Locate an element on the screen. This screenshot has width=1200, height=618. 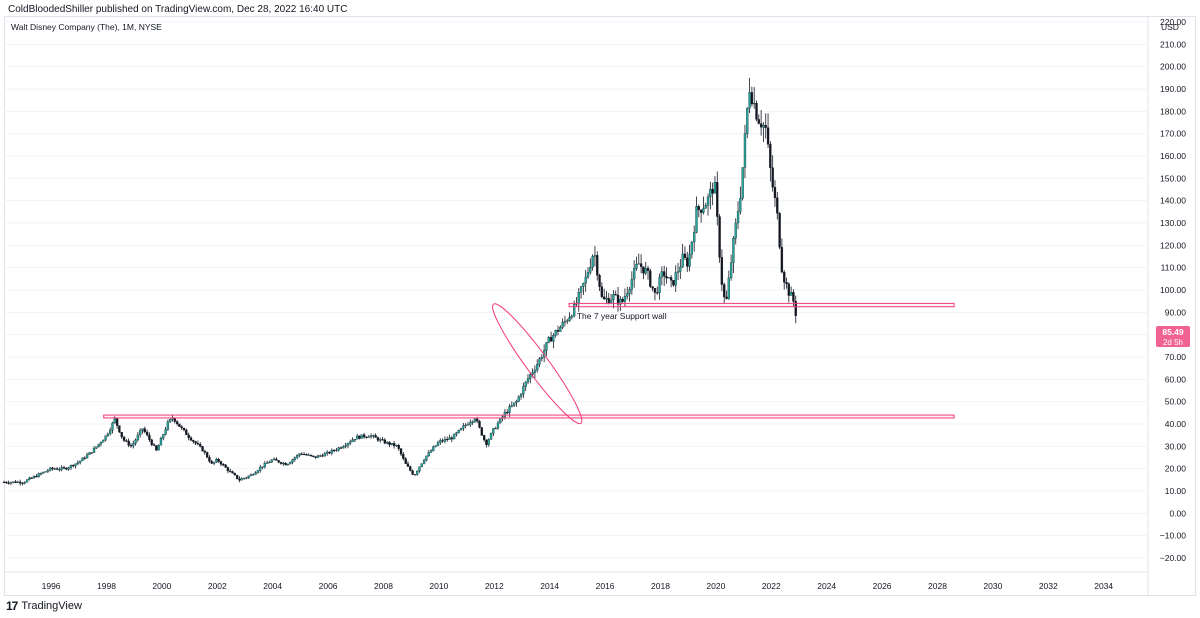
x-tick-label: 2022 is located at coordinates (771, 586).